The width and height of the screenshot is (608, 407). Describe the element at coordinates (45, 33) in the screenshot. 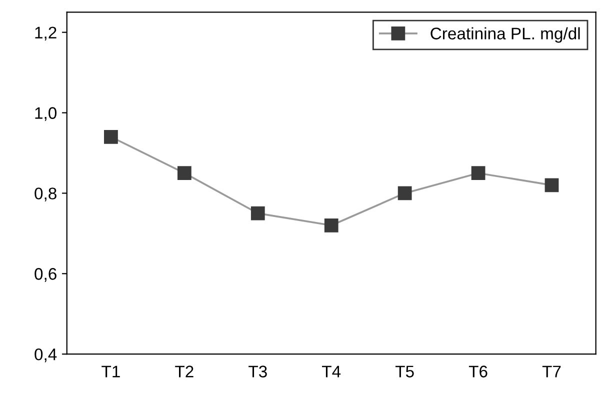

I see `y-tick-label: 1,2` at that location.